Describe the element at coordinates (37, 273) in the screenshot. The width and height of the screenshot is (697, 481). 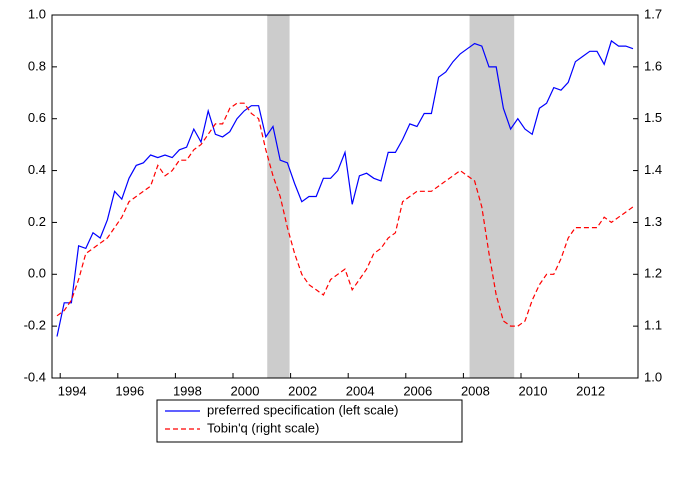
I see `y-tick-label: 0.0` at that location.